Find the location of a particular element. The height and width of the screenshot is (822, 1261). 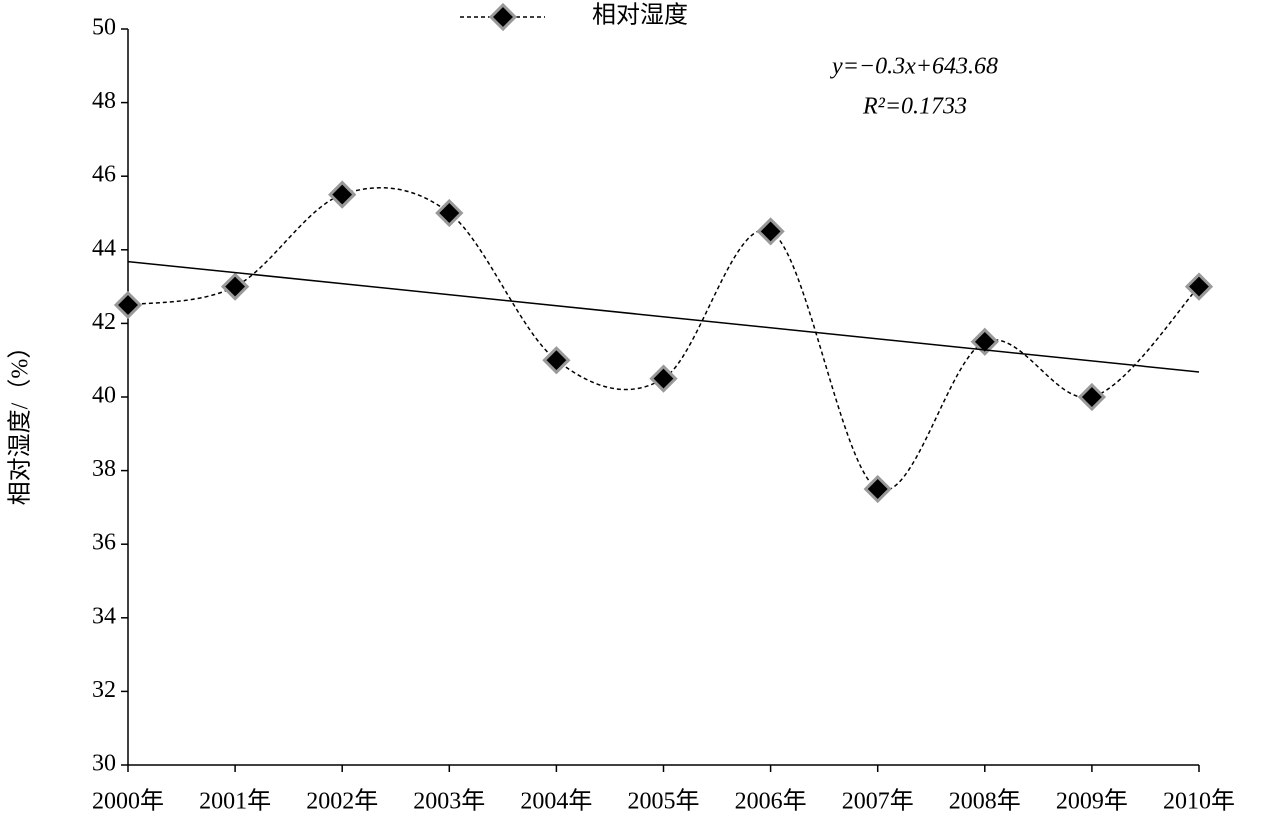

x-tick-label: 2009年 is located at coordinates (1092, 801).